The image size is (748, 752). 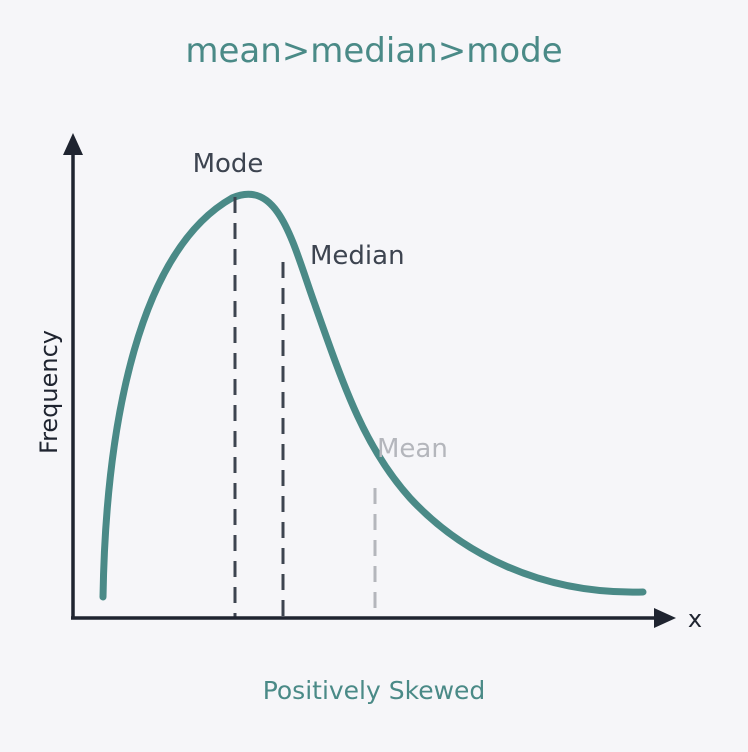 I want to click on y-axis-label: Frequency, so click(x=49, y=392).